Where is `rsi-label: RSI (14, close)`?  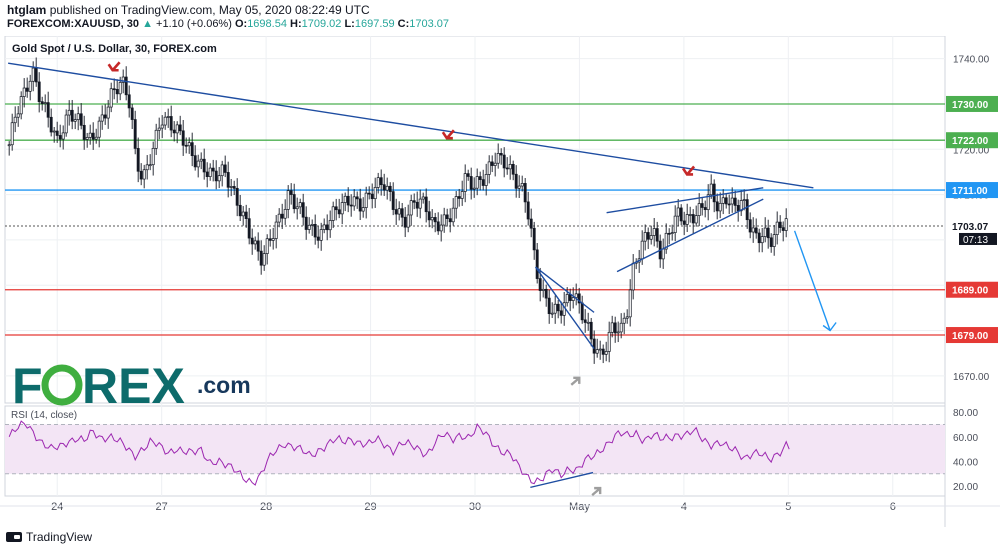 rsi-label: RSI (14, close) is located at coordinates (44, 415).